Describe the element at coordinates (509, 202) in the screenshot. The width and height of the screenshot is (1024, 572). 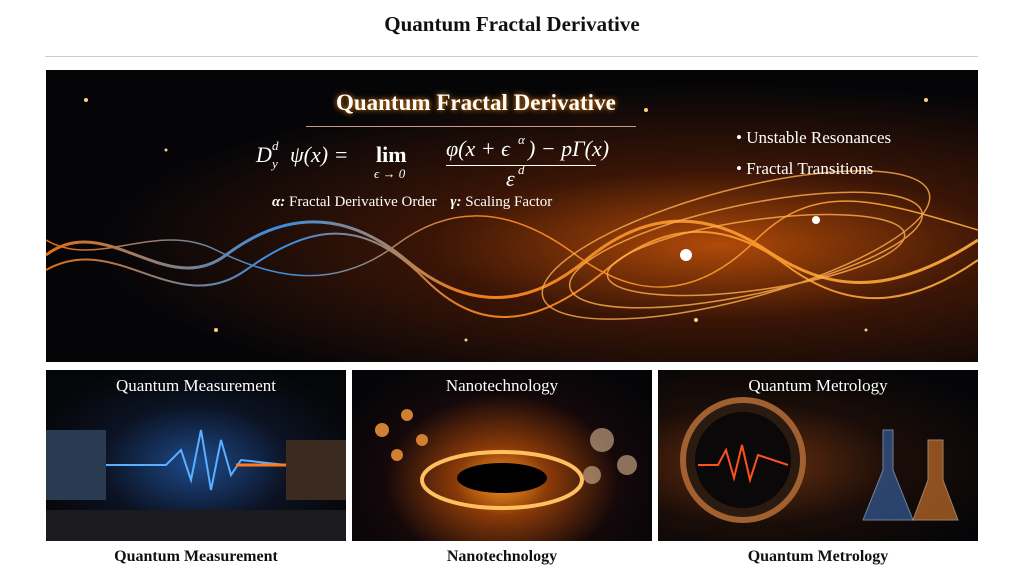
I see `legend-text: Scaling Factor` at that location.